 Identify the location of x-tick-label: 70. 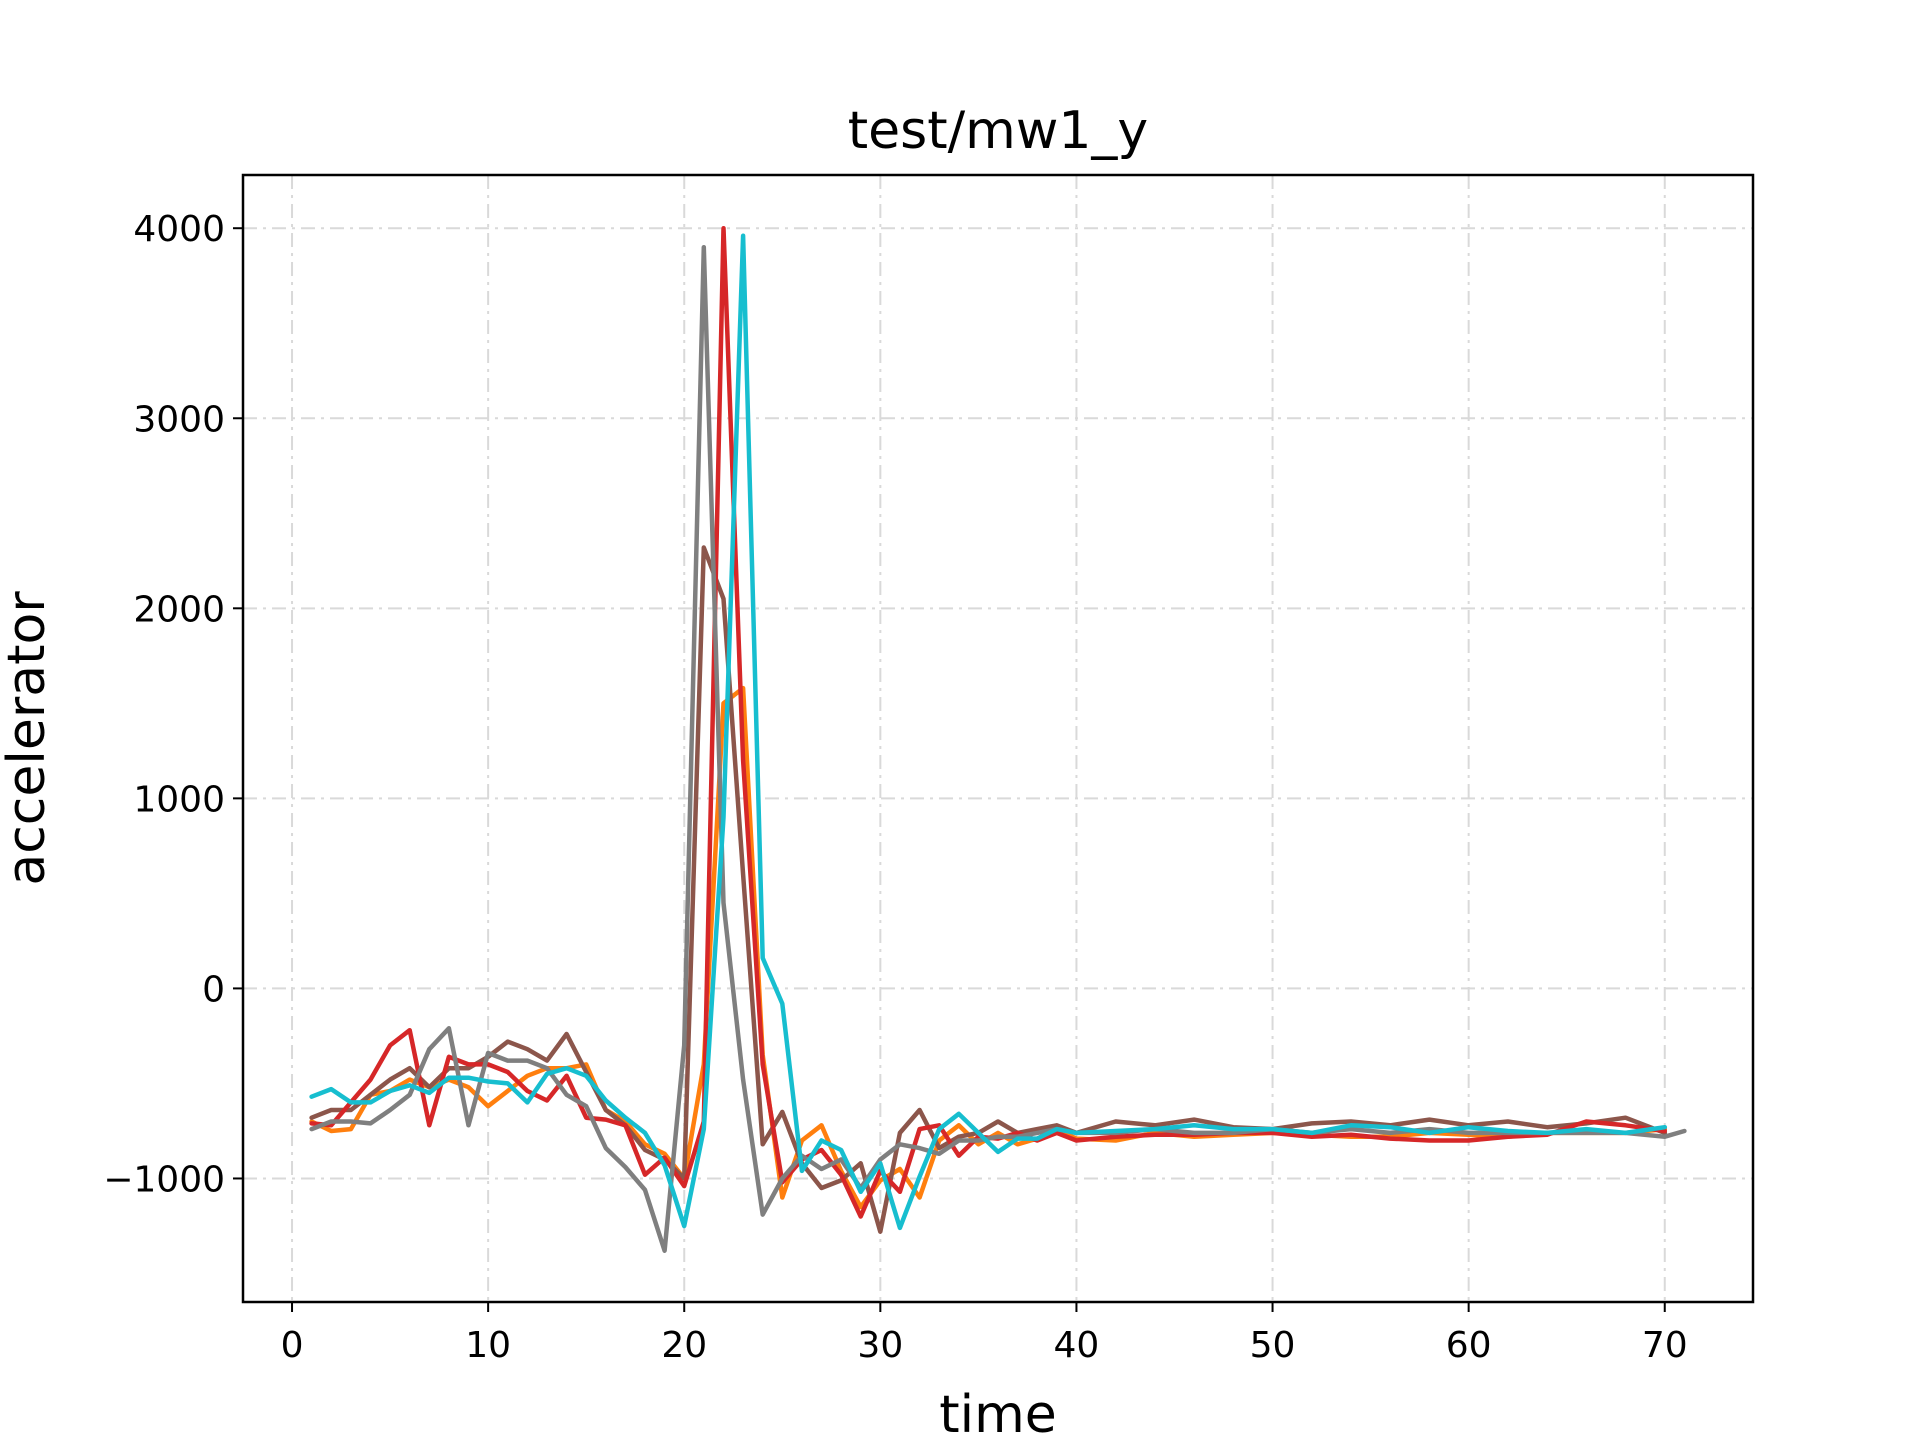
(1665, 1345).